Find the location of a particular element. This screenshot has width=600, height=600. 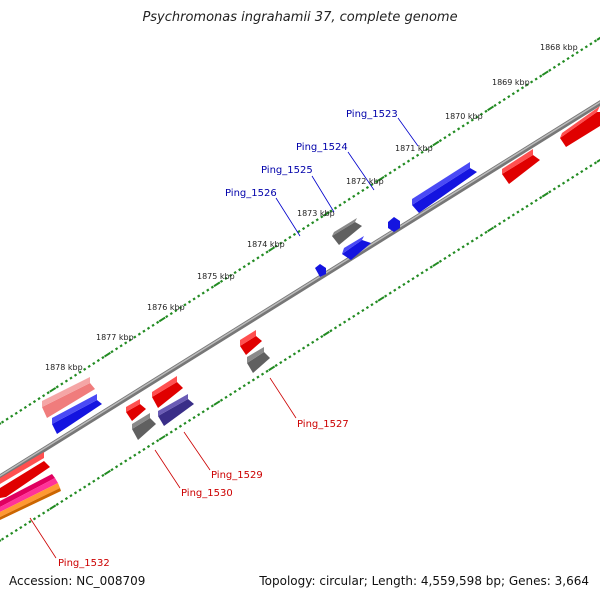

gene-ping-1526-gray is located at coordinates (347, 231).